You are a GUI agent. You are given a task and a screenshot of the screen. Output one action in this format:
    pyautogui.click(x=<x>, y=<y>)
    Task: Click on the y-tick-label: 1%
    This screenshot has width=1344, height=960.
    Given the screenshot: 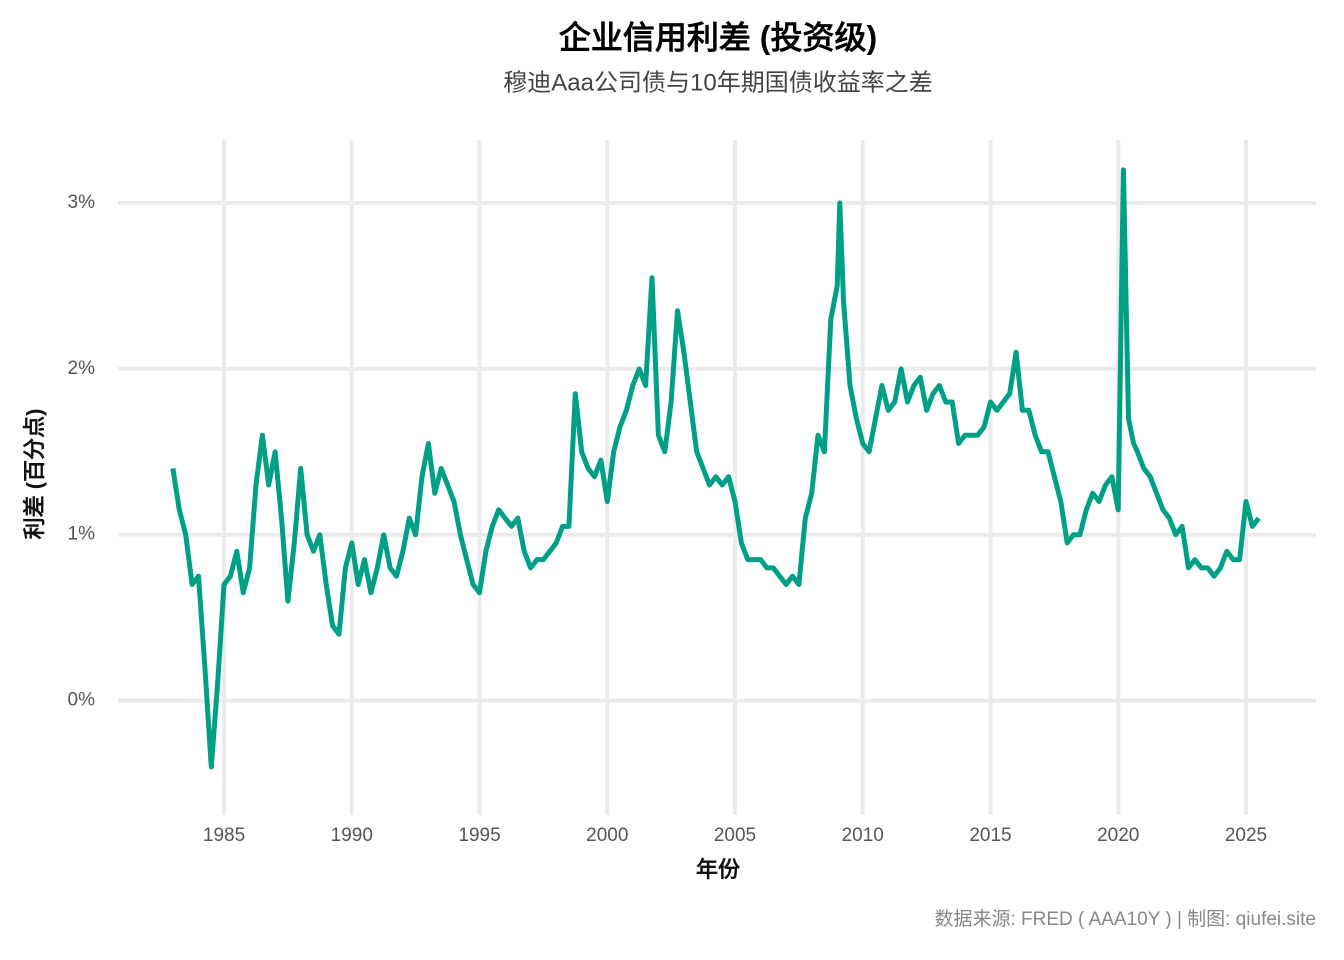 What is the action you would take?
    pyautogui.click(x=82, y=534)
    